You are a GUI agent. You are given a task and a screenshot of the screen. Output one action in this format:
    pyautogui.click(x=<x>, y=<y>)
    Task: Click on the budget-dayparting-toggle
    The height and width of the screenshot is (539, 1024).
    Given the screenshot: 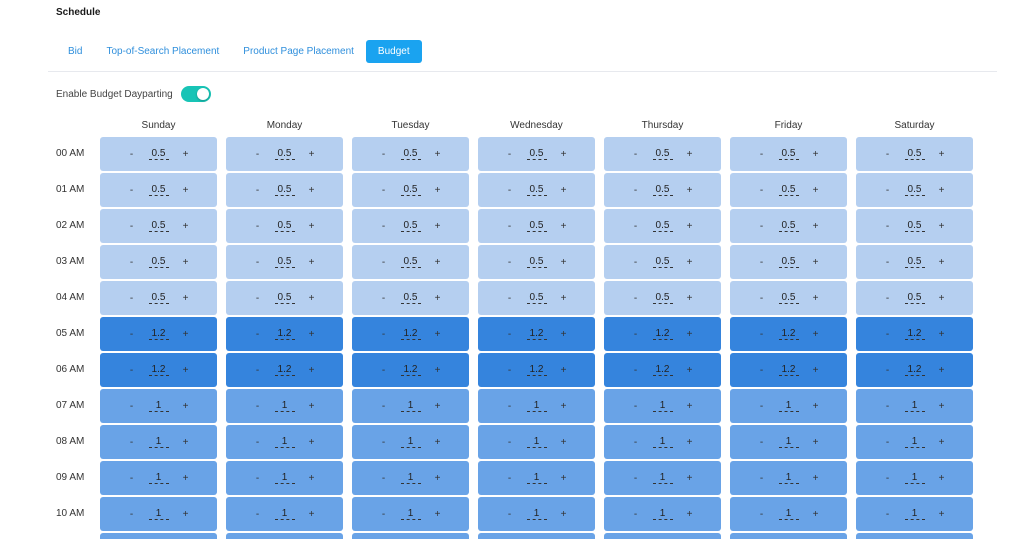 What is the action you would take?
    pyautogui.click(x=195, y=94)
    